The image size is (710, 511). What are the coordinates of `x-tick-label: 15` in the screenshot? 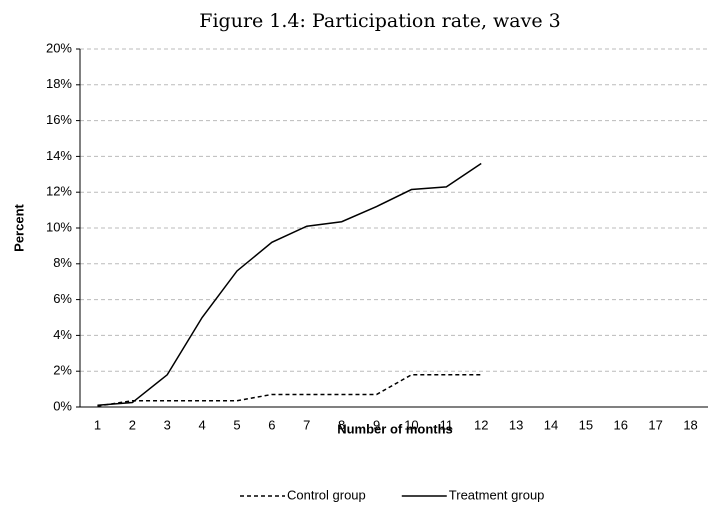 It's located at (586, 424).